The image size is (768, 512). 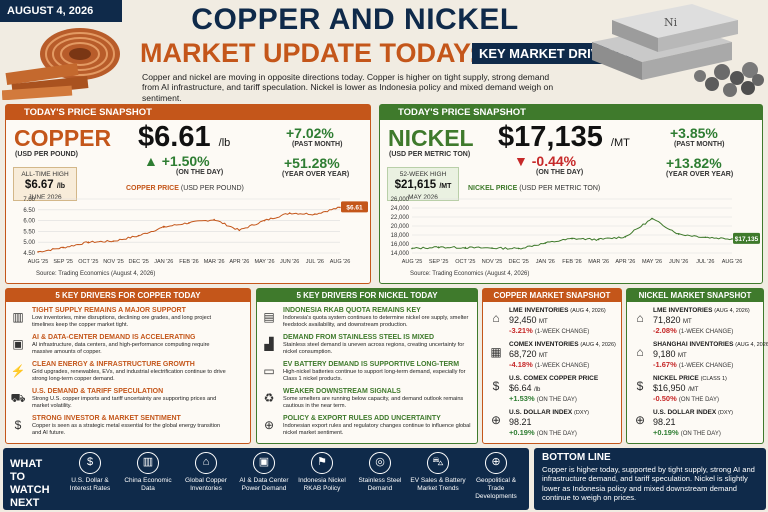 What do you see at coordinates (239, 262) in the screenshot?
I see `x-tick-label: APR '26` at bounding box center [239, 262].